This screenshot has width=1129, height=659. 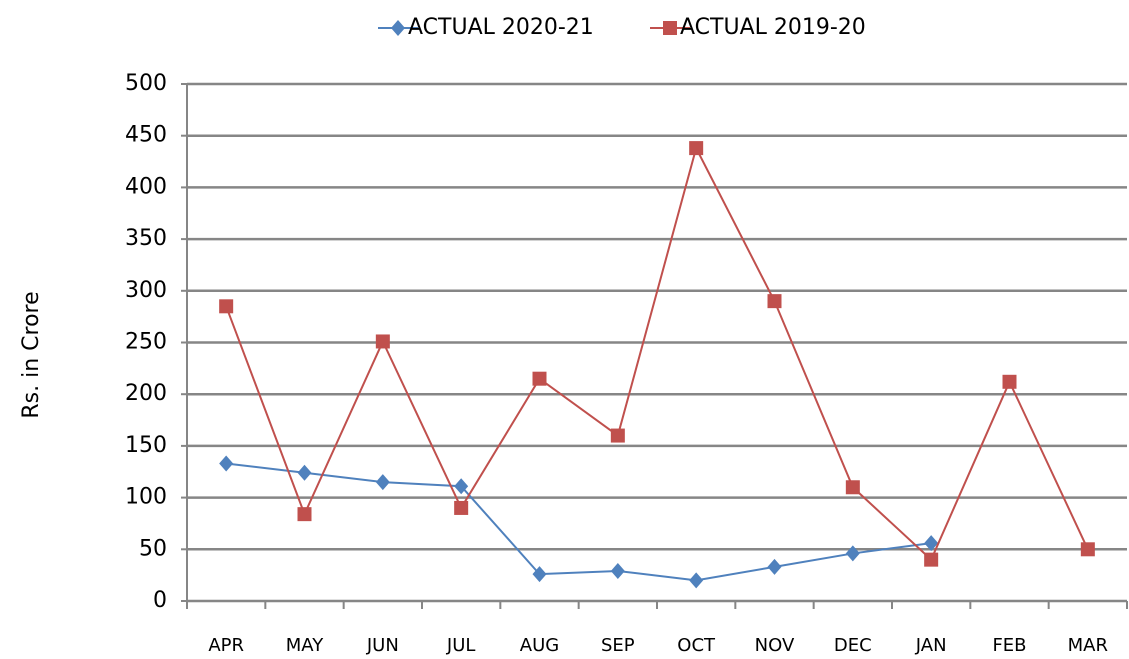 I want to click on y-tick-label: 300, so click(x=146, y=290).